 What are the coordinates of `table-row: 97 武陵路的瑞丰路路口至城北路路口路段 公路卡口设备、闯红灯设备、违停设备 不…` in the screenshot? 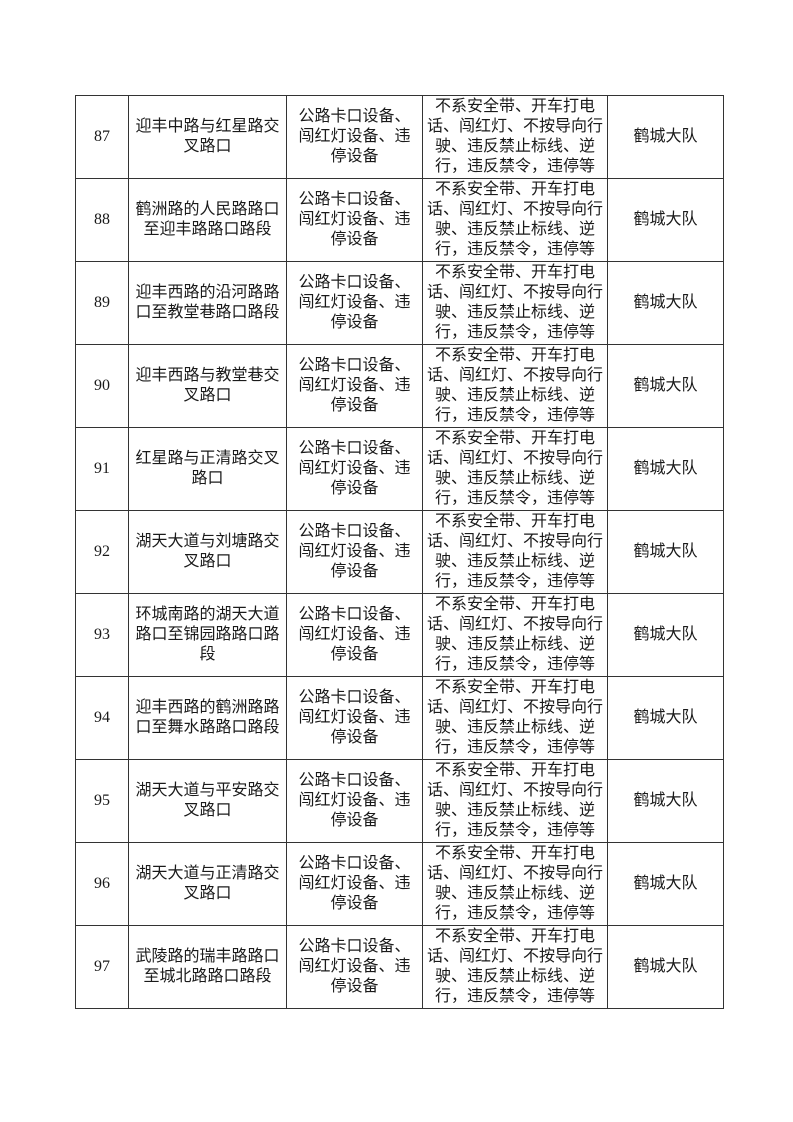 It's located at (399, 967).